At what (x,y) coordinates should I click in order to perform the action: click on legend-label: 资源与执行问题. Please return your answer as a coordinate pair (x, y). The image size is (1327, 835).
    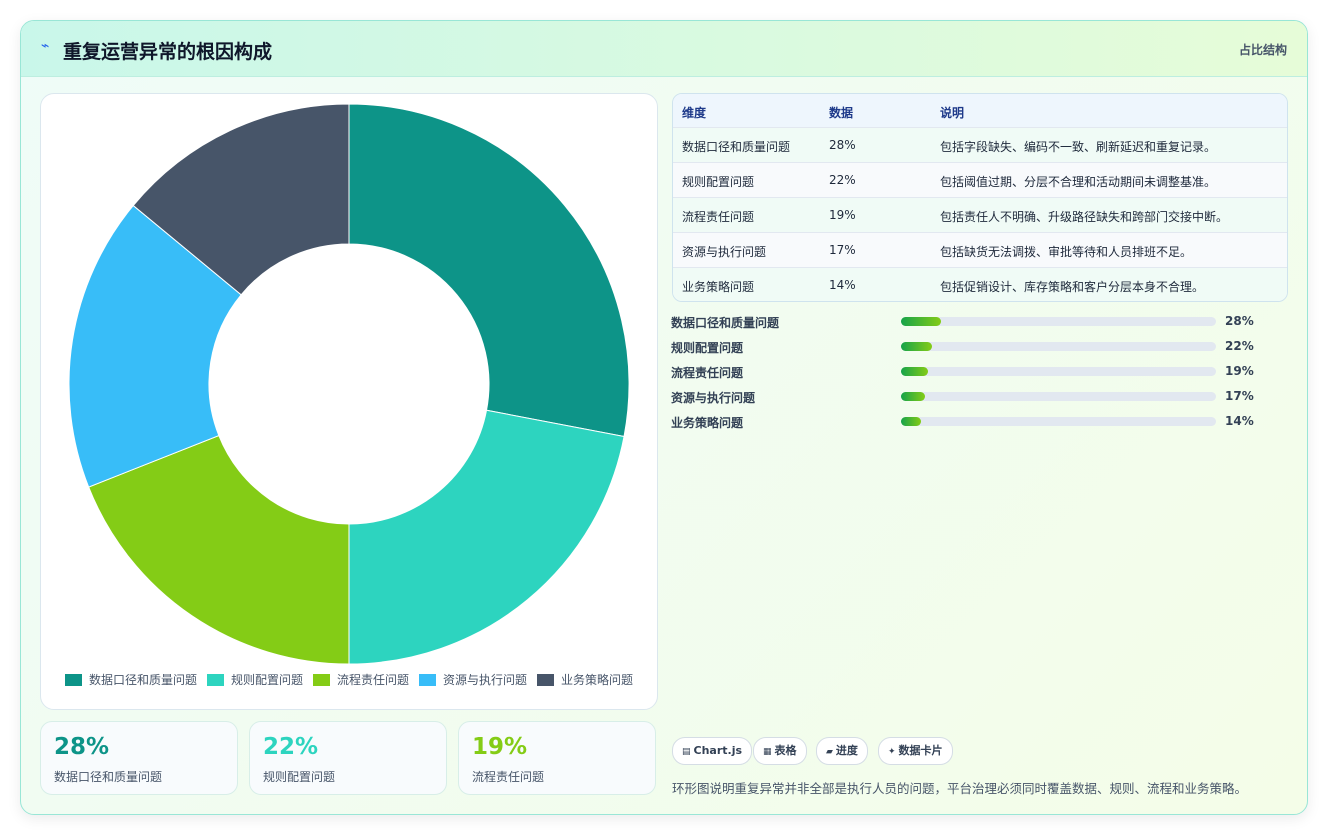
    Looking at the image, I should click on (485, 680).